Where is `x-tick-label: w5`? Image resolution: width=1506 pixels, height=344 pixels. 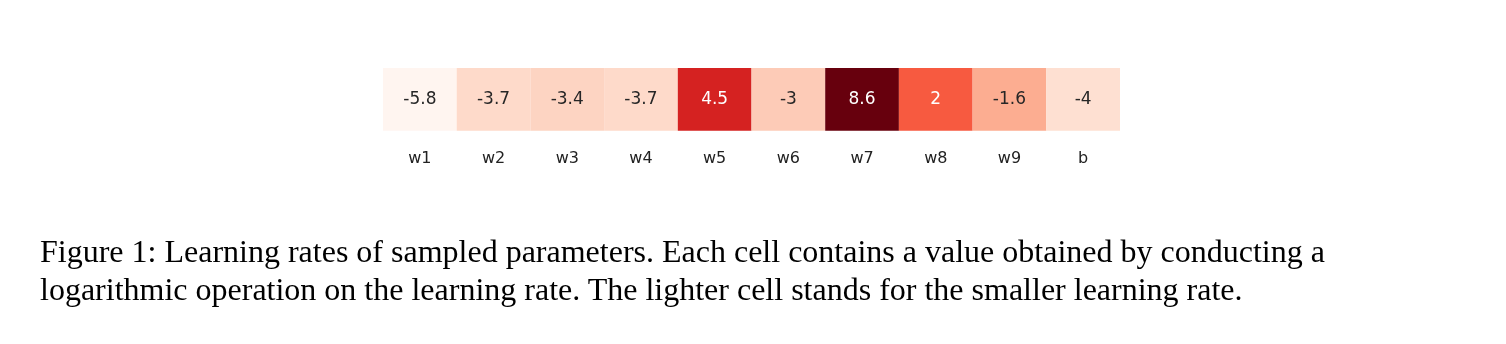 x-tick-label: w5 is located at coordinates (715, 157).